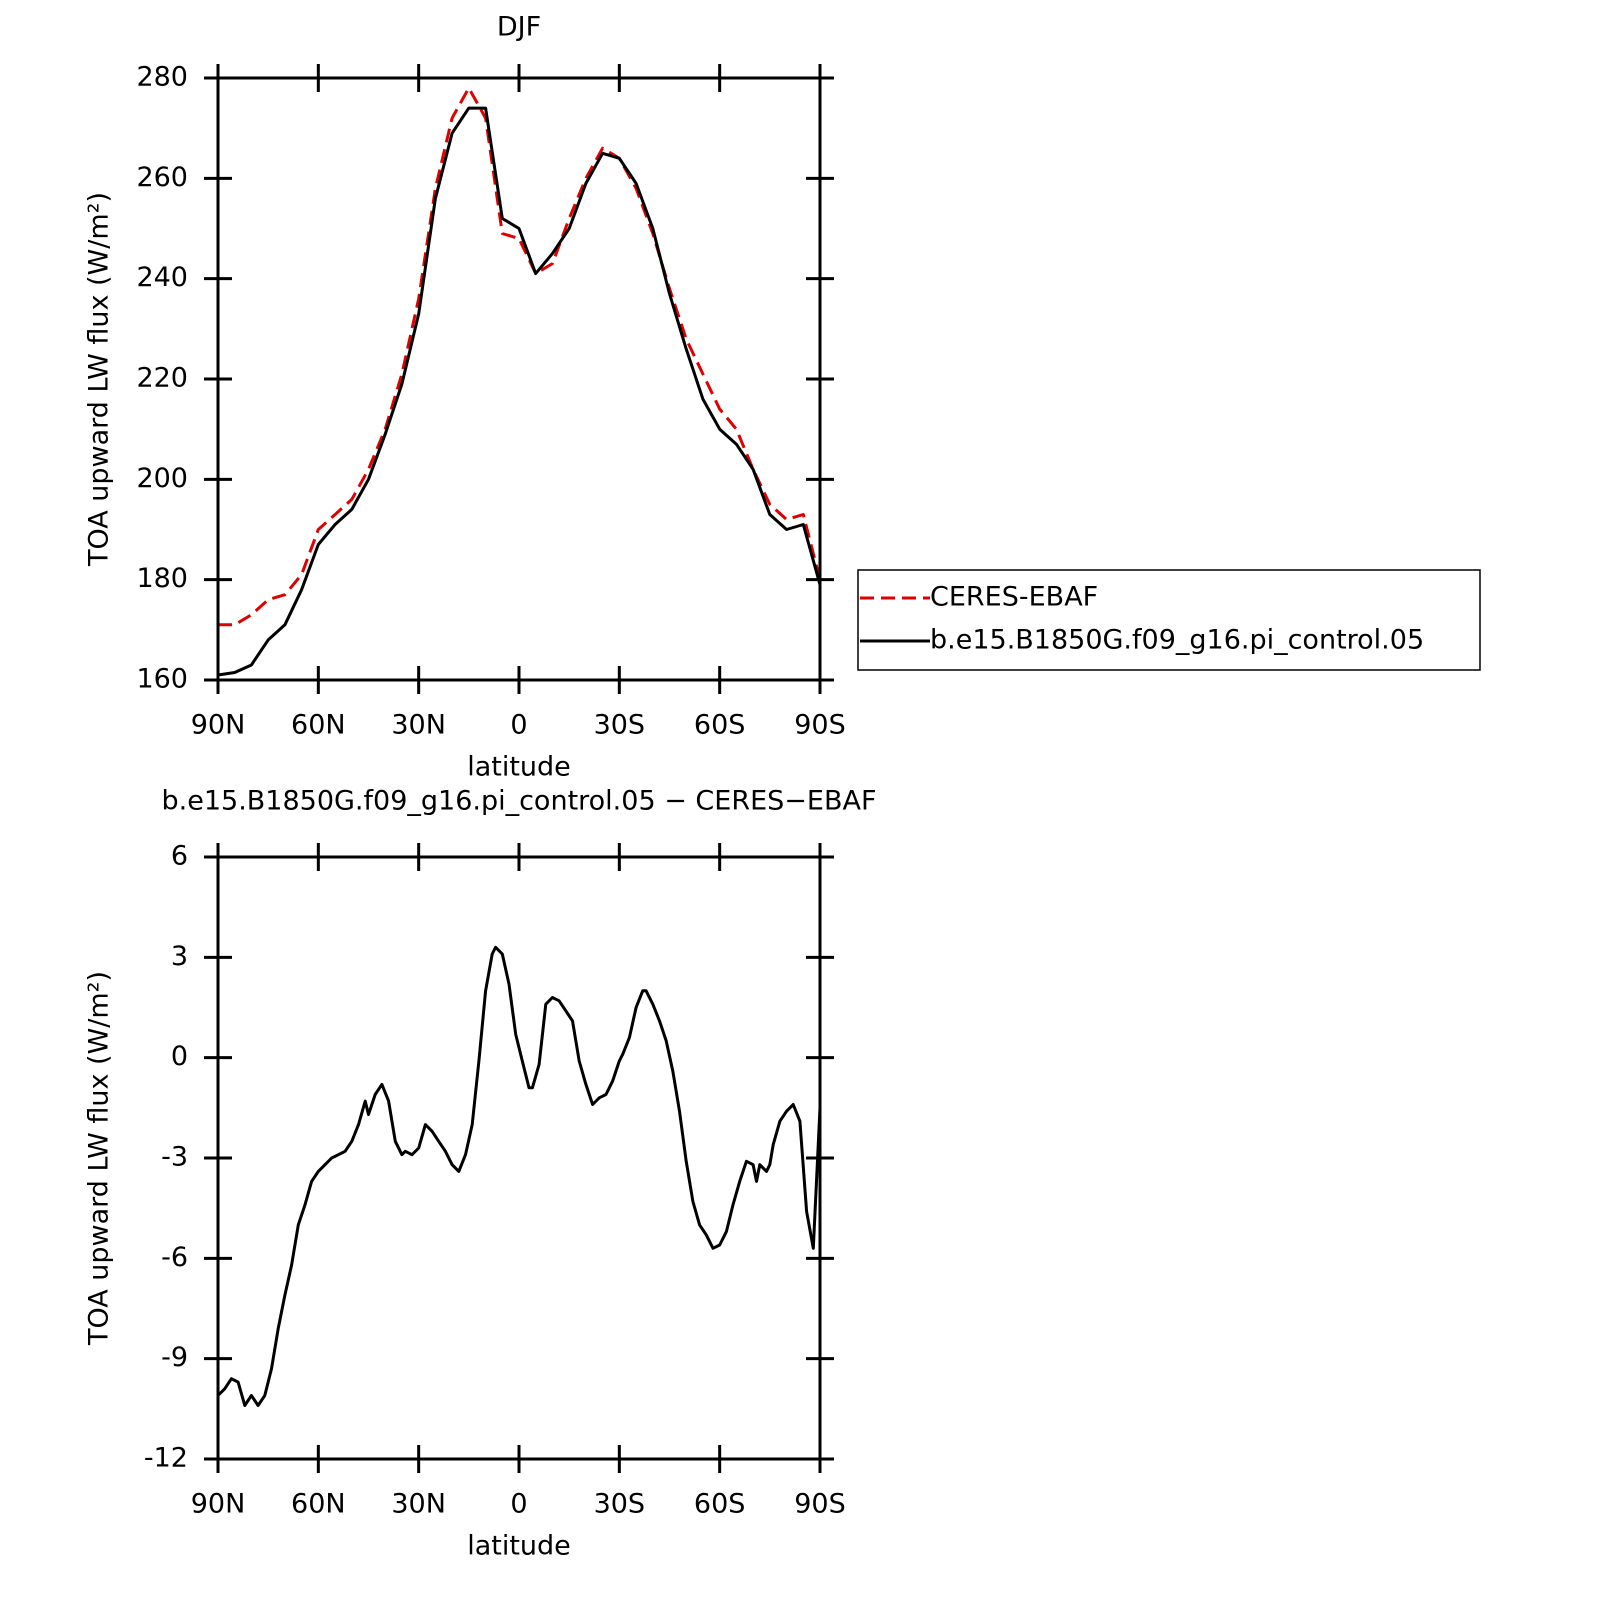 The width and height of the screenshot is (1610, 1613). Describe the element at coordinates (174, 1357) in the screenshot. I see `y-tick-label: -9` at that location.